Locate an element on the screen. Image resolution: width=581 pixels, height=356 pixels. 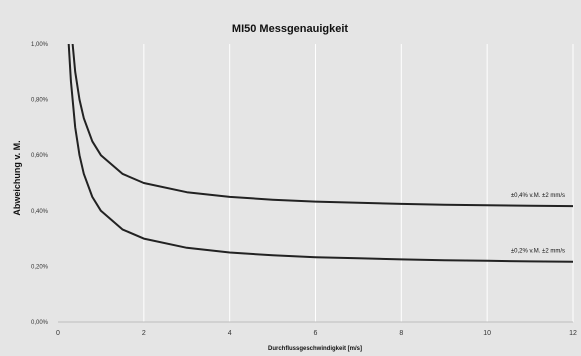
y-tick-label: 0,80% is located at coordinates (40, 101).